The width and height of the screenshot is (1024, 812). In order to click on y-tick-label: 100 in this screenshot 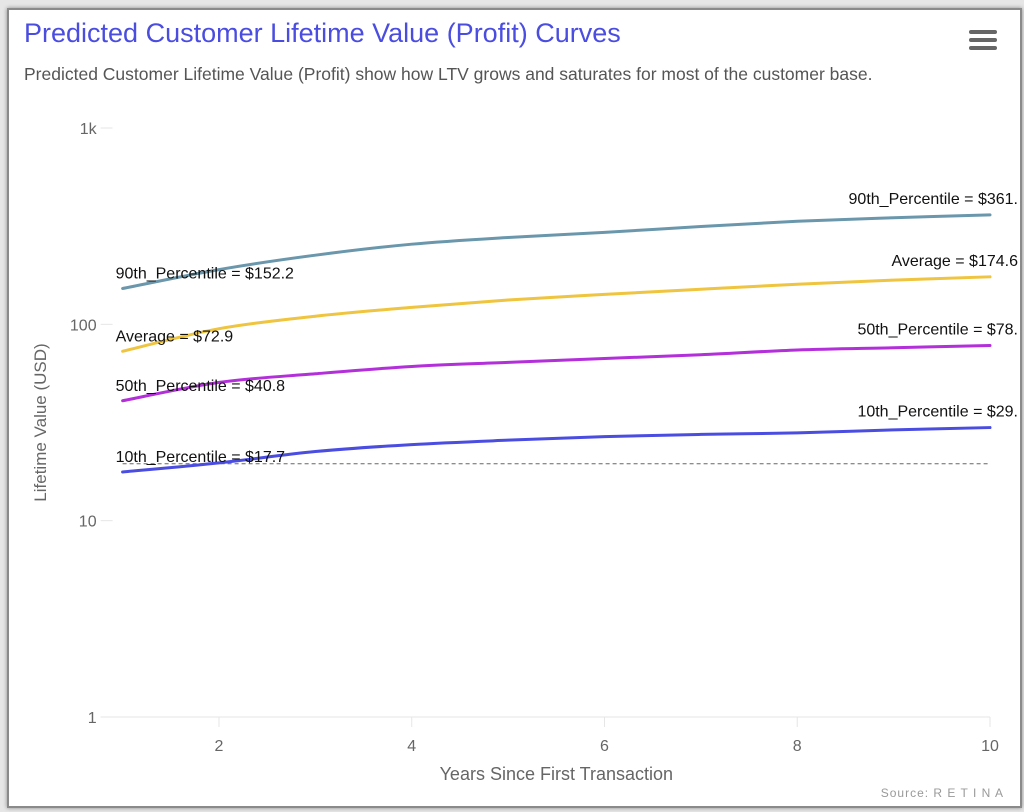, I will do `click(83, 325)`.